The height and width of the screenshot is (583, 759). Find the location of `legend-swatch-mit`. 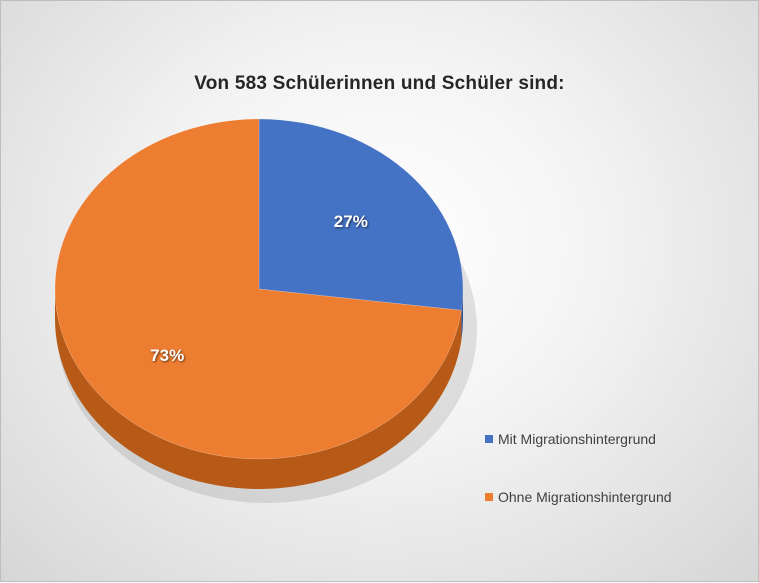

legend-swatch-mit is located at coordinates (489, 439).